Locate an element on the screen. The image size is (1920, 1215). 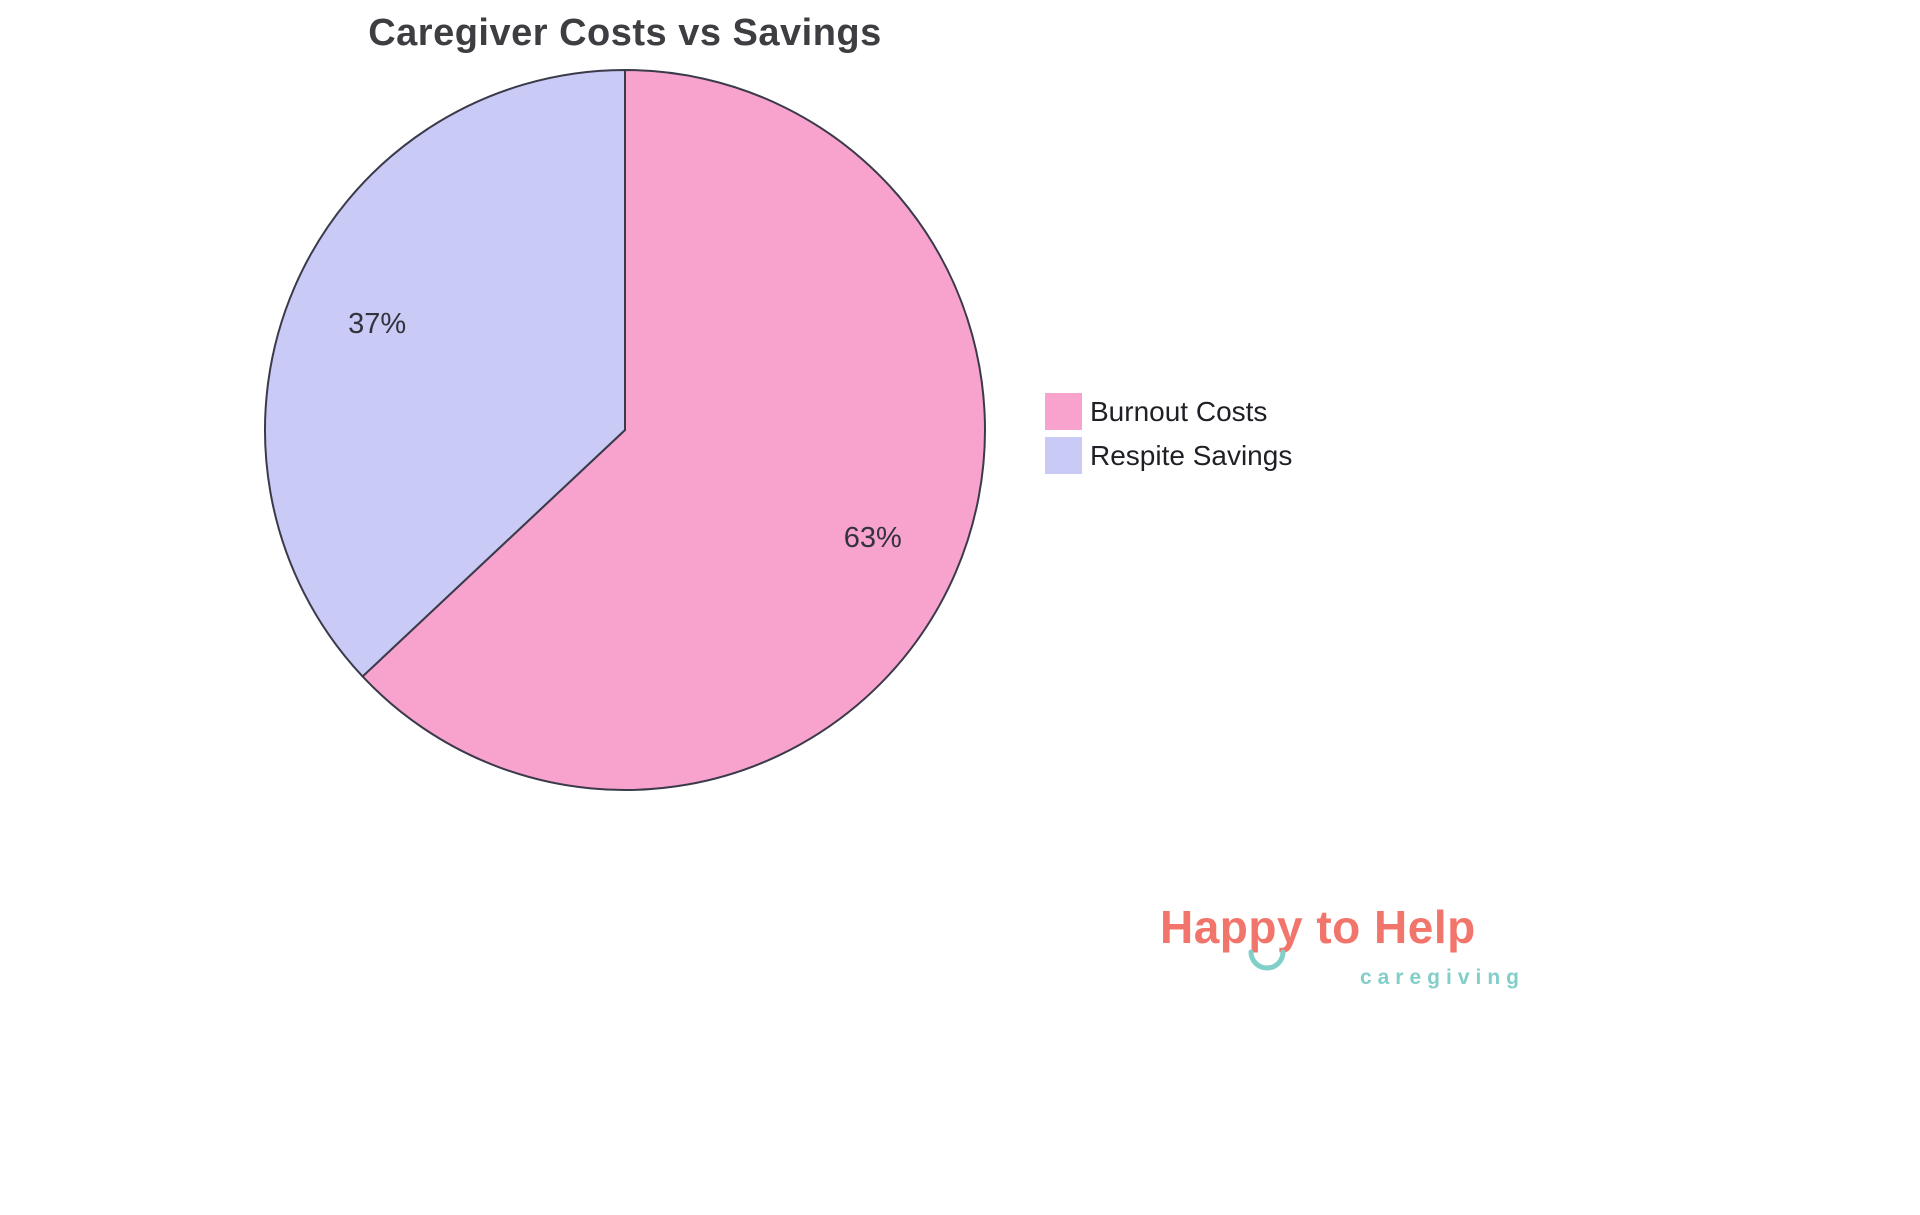
pie-slice-value-label-respite-savings: 37% is located at coordinates (377, 324).